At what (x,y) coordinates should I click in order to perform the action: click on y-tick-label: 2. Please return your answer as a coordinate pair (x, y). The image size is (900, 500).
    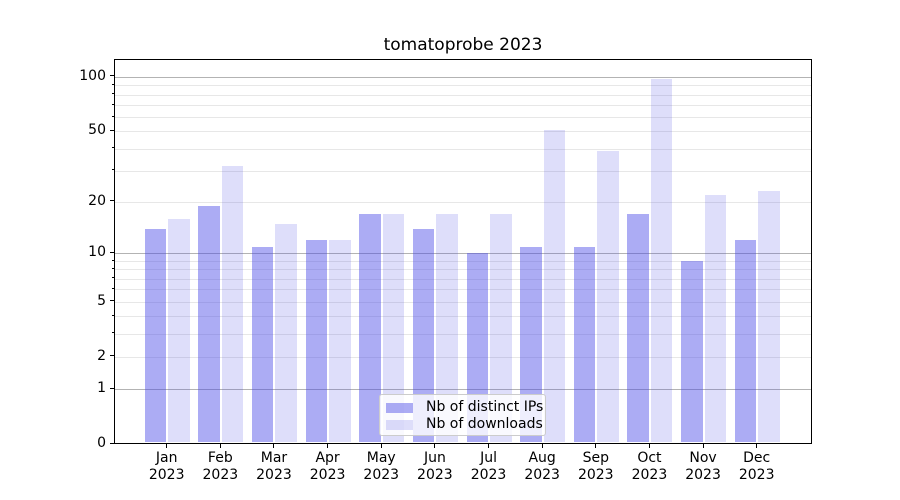
    Looking at the image, I should click on (101, 355).